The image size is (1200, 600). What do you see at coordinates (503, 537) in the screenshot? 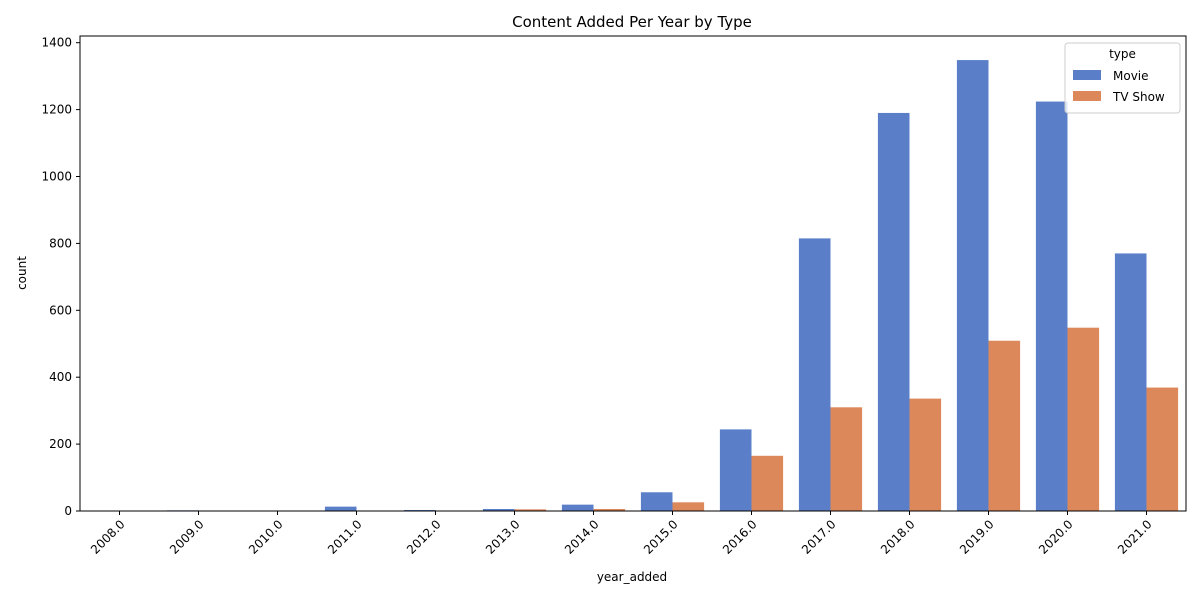
I see `x-tick-label: 2013.0` at bounding box center [503, 537].